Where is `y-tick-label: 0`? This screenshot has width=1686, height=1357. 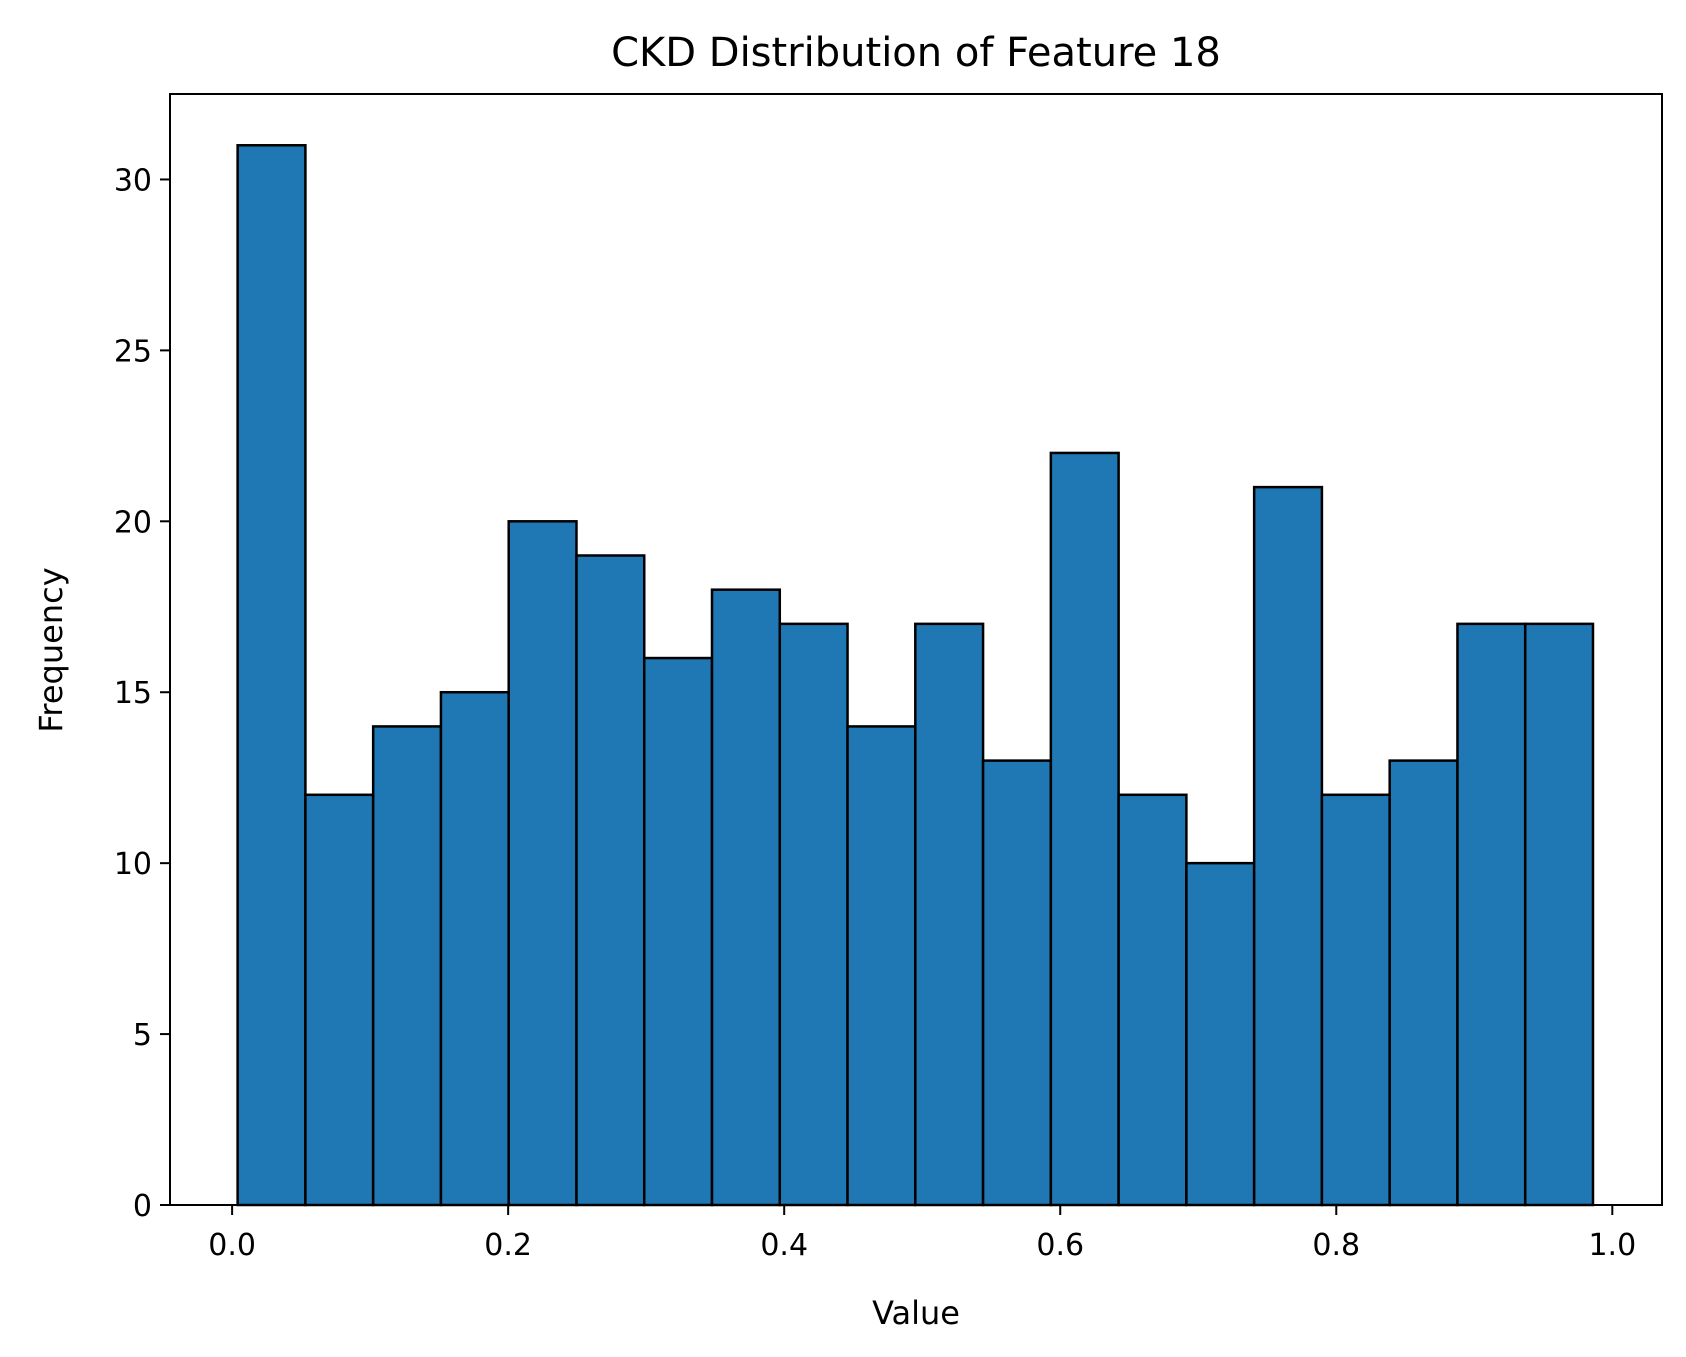
y-tick-label: 0 is located at coordinates (142, 1206).